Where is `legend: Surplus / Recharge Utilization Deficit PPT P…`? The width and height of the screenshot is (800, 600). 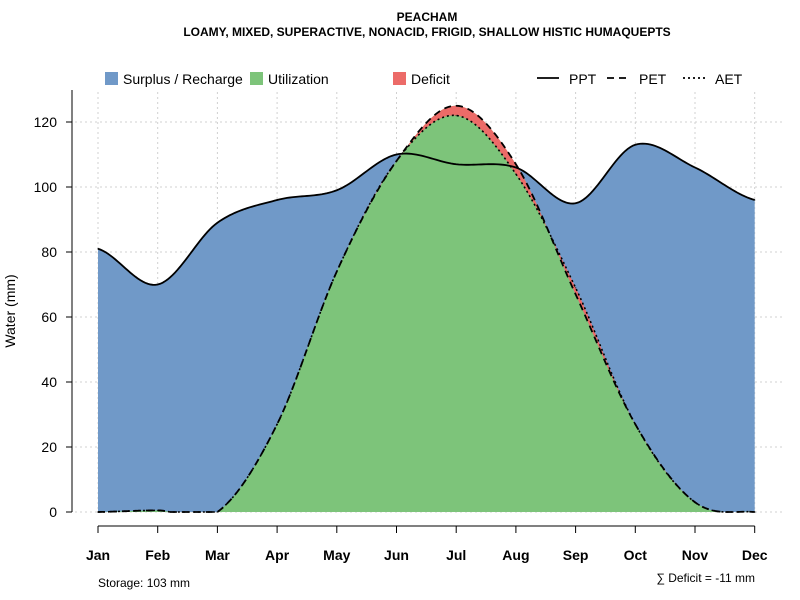 legend: Surplus / Recharge Utilization Deficit PPT P… is located at coordinates (424, 79).